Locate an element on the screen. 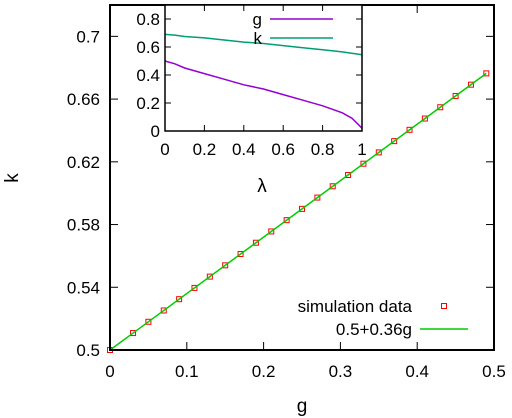 Image resolution: width=512 pixels, height=418 pixels. main-x-tick-label: 0.1 is located at coordinates (187, 371).